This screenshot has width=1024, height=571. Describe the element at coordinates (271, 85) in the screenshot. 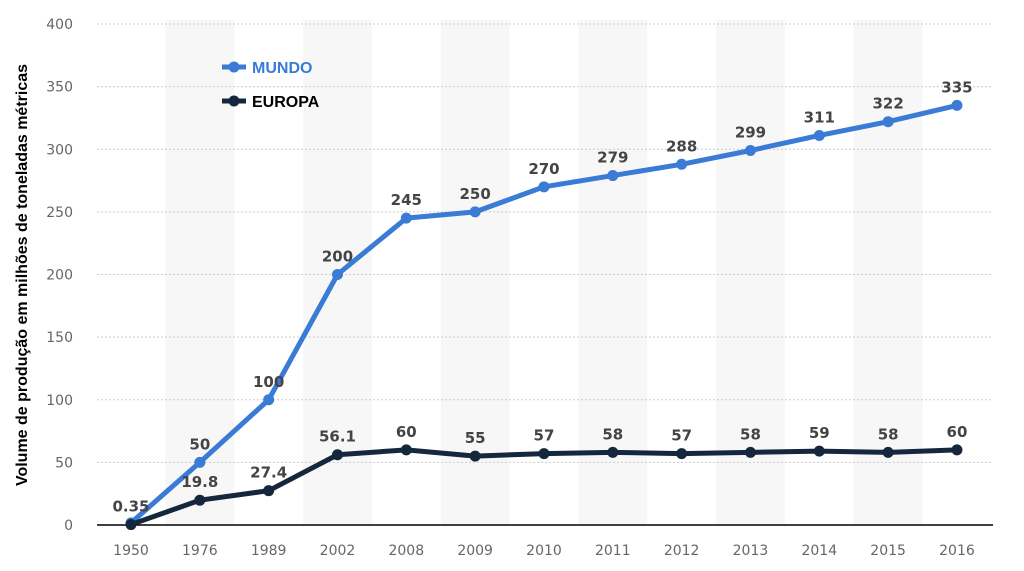

I see `legend: MUNDO EUROPA` at that location.